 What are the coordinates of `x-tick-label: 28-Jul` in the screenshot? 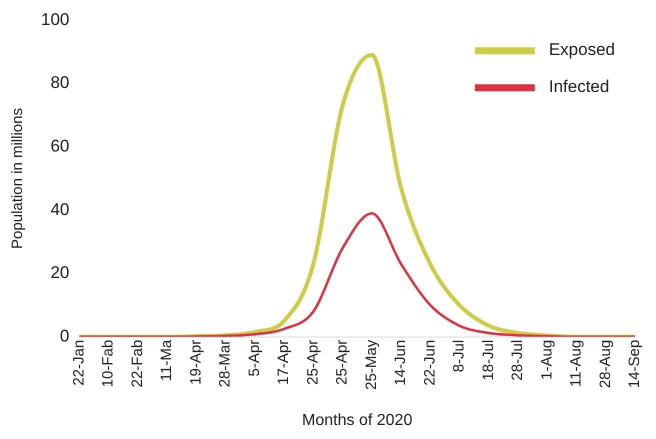 It's located at (517, 360).